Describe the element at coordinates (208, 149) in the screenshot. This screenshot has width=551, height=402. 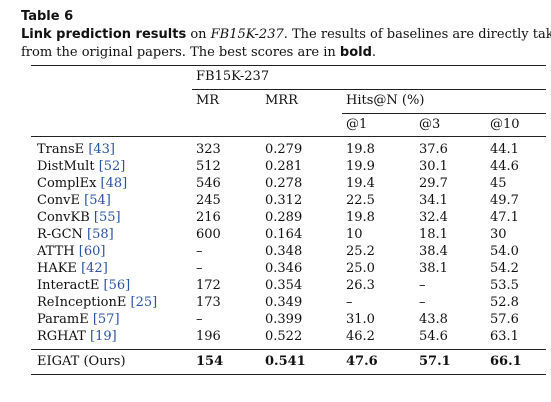
I see `mr-cell: 323` at that location.